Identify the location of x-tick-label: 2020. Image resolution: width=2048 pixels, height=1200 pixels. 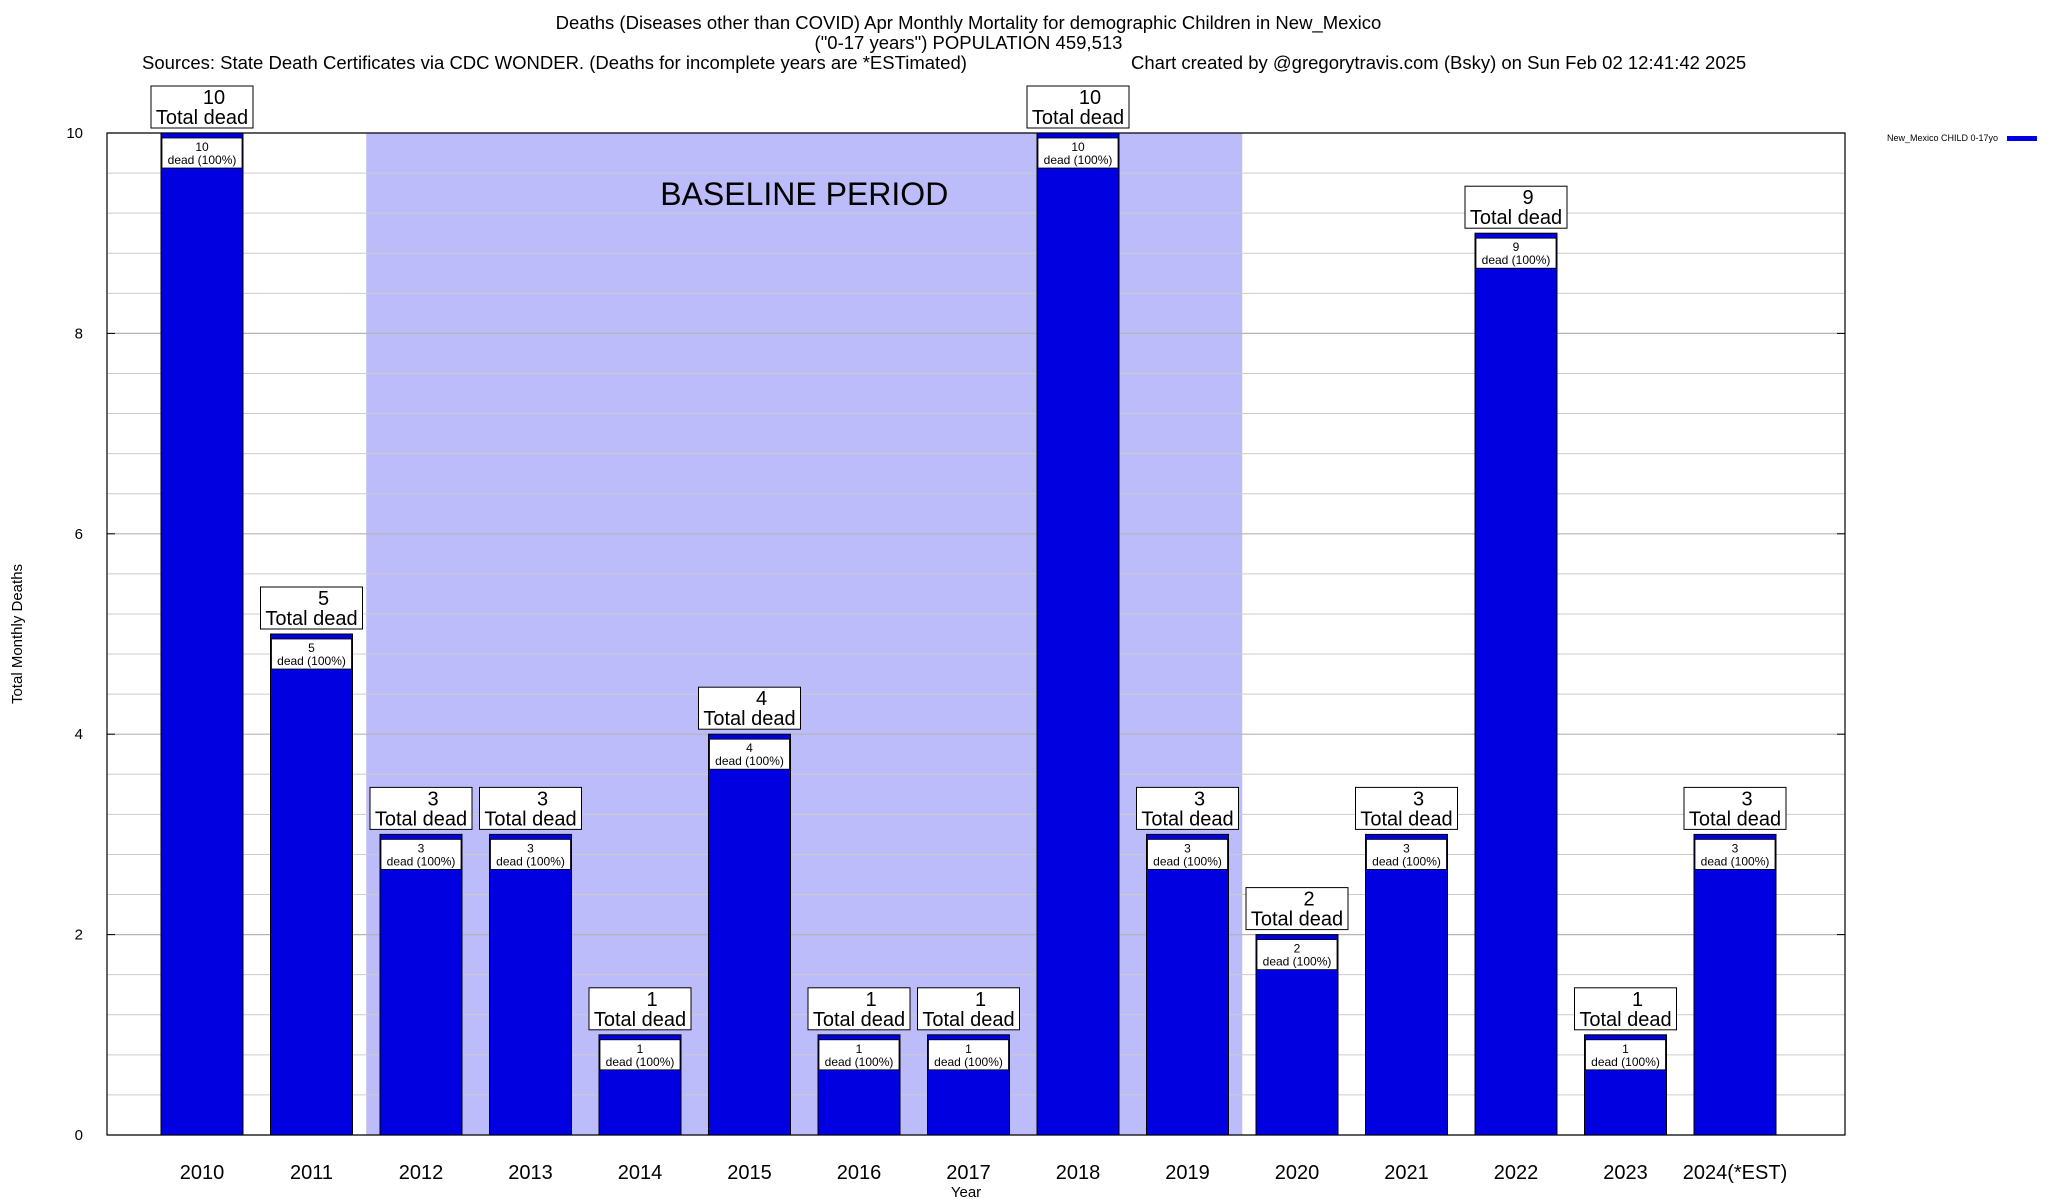
(1297, 1173).